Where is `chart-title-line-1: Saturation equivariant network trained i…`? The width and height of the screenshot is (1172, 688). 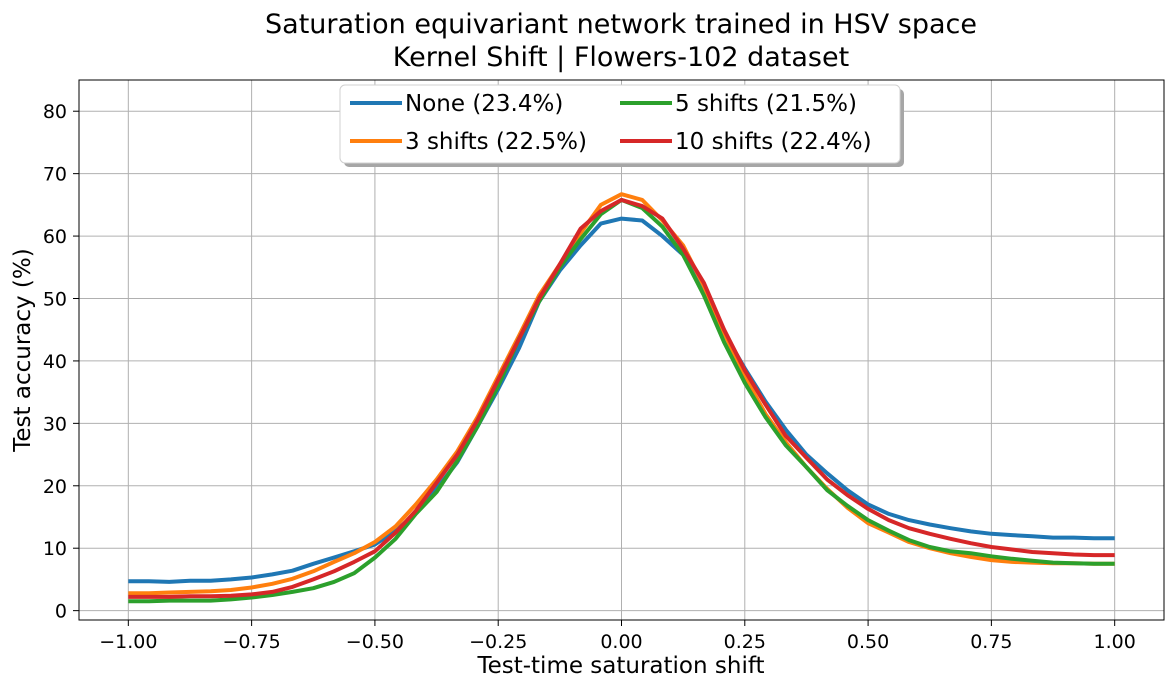 chart-title-line-1: Saturation equivariant network trained i… is located at coordinates (621, 24).